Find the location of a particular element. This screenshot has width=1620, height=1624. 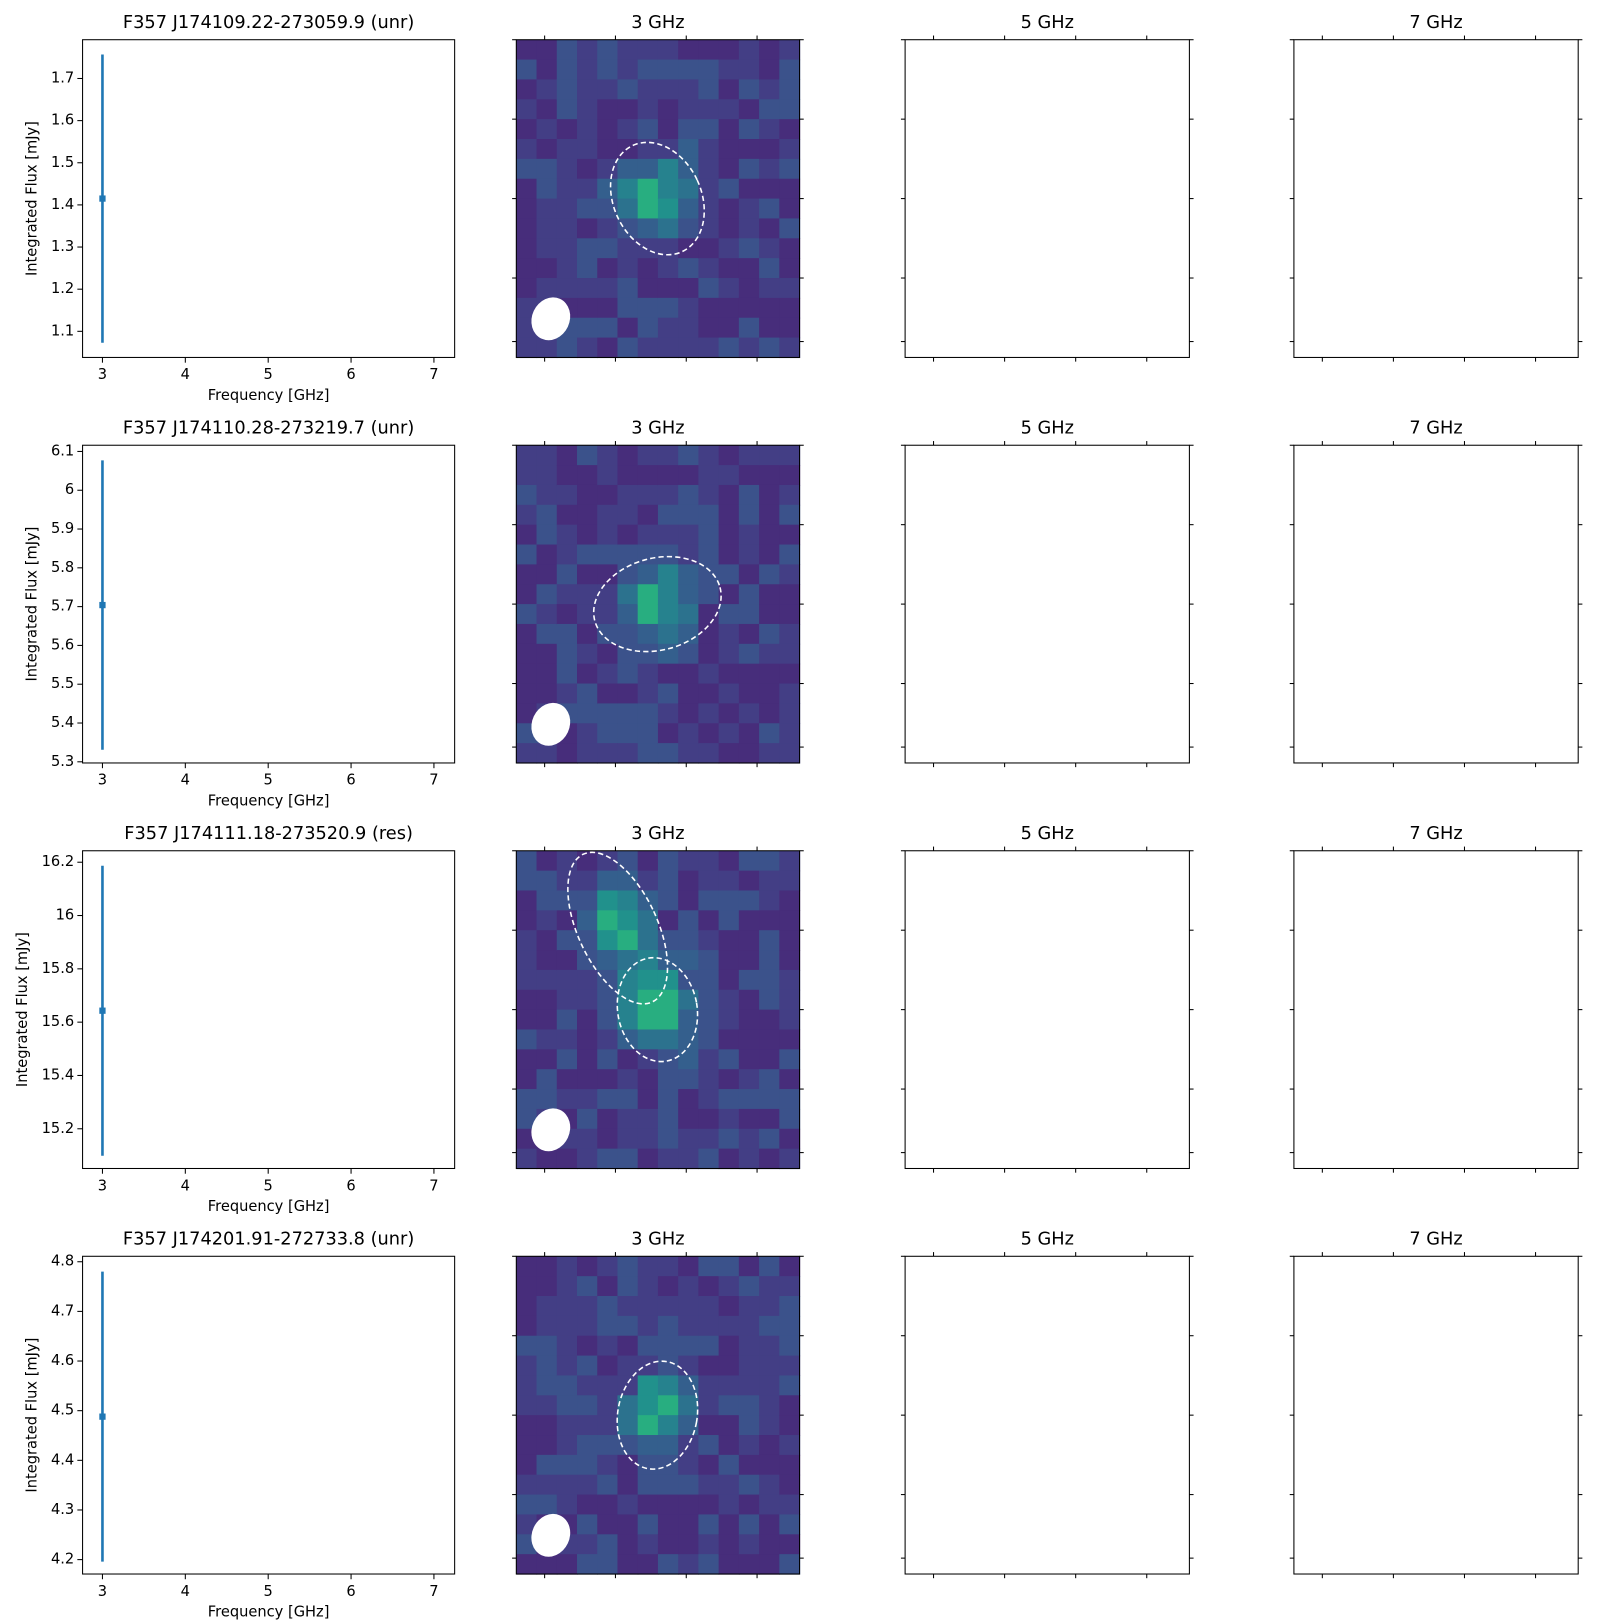

data-point is located at coordinates (102, 1010).